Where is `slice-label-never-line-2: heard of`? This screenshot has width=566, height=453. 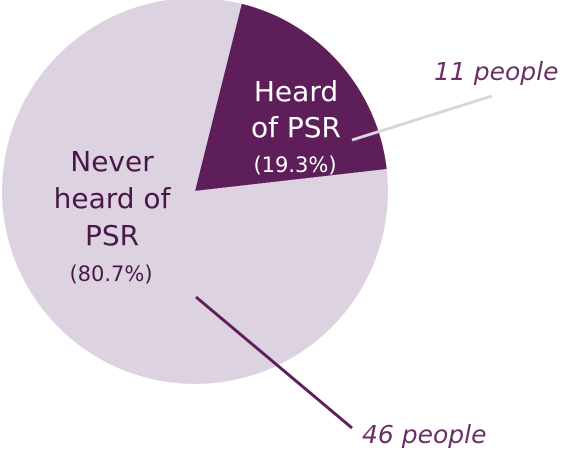 slice-label-never-line-2: heard of is located at coordinates (113, 198).